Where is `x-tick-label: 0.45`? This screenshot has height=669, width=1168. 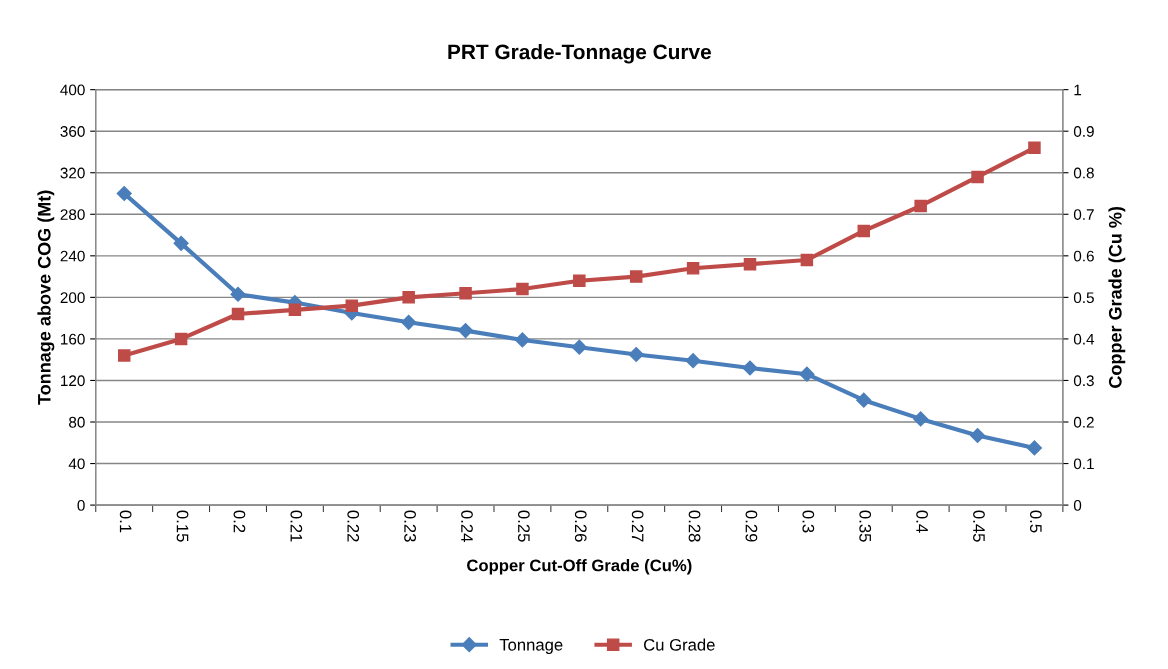
x-tick-label: 0.45 is located at coordinates (979, 526).